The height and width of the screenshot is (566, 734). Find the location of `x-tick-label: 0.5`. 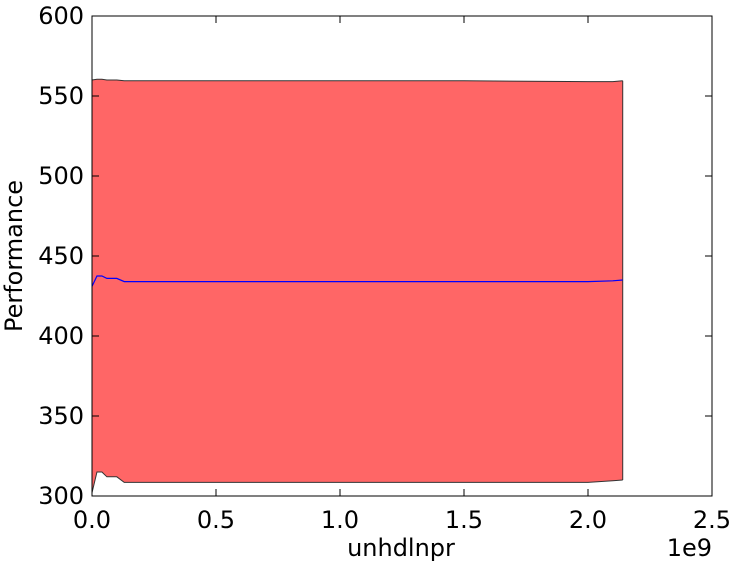

x-tick-label: 0.5 is located at coordinates (216, 520).